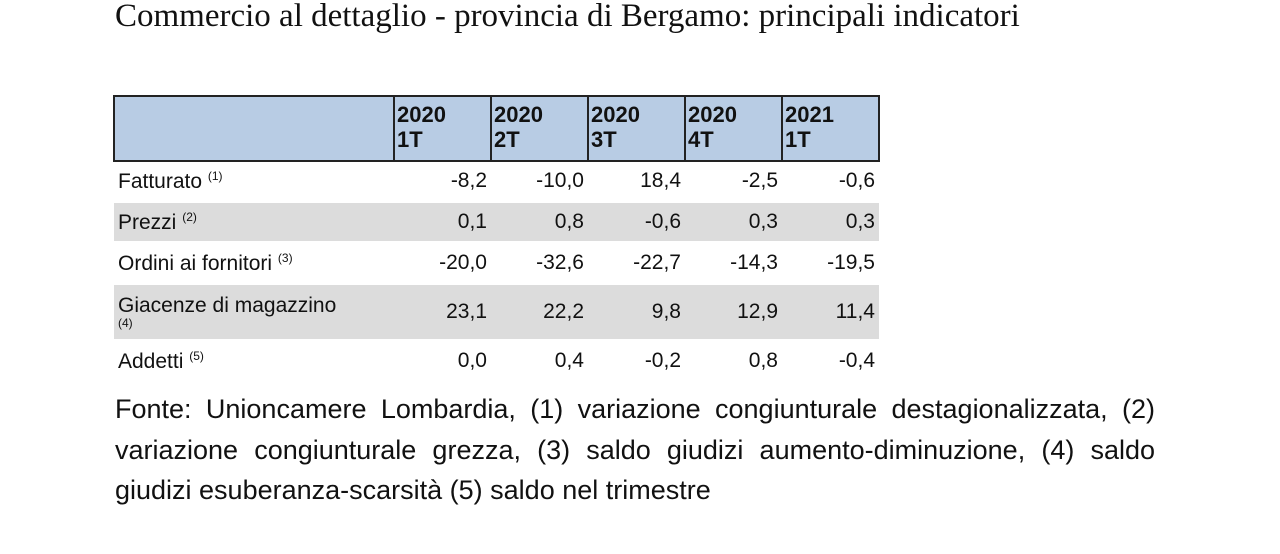 This screenshot has width=1280, height=554. Describe the element at coordinates (539, 128) in the screenshot. I see `header-cell: 2020 2T` at that location.